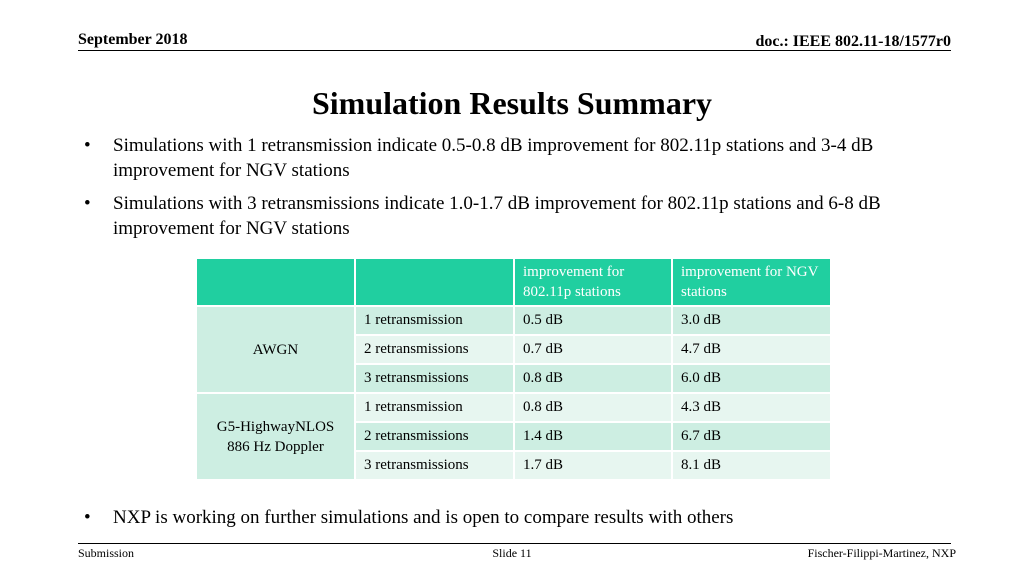 Image resolution: width=1024 pixels, height=576 pixels. I want to click on table-row: 2 retransmissions 1.4 dB 6.7 dB, so click(514, 436).